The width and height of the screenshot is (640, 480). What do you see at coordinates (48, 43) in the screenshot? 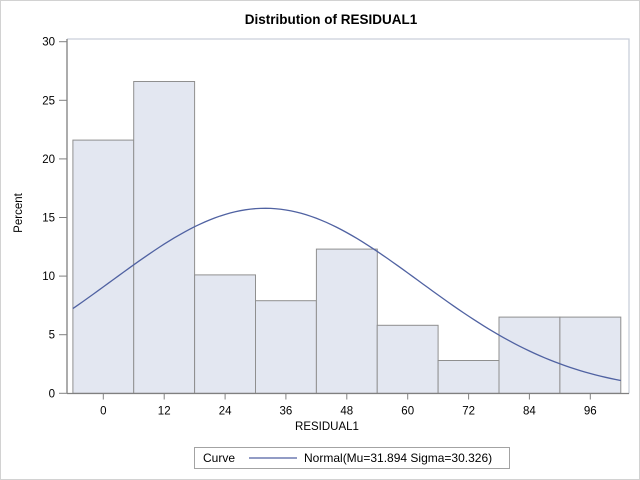
I see `y-tick-label: 30` at bounding box center [48, 43].